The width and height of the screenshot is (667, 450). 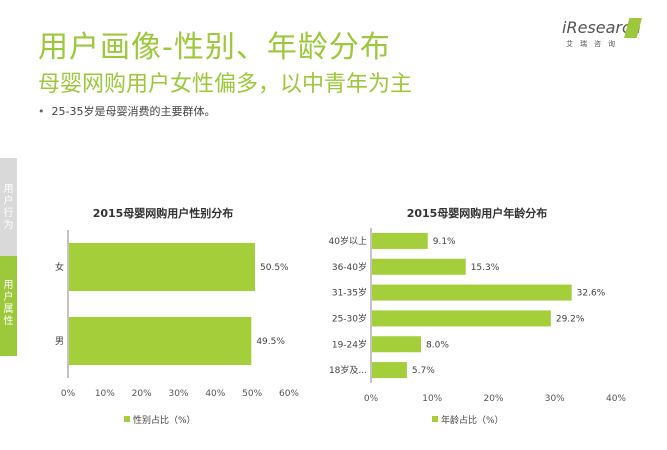 I want to click on category-label: 25-30岁, so click(x=349, y=318).